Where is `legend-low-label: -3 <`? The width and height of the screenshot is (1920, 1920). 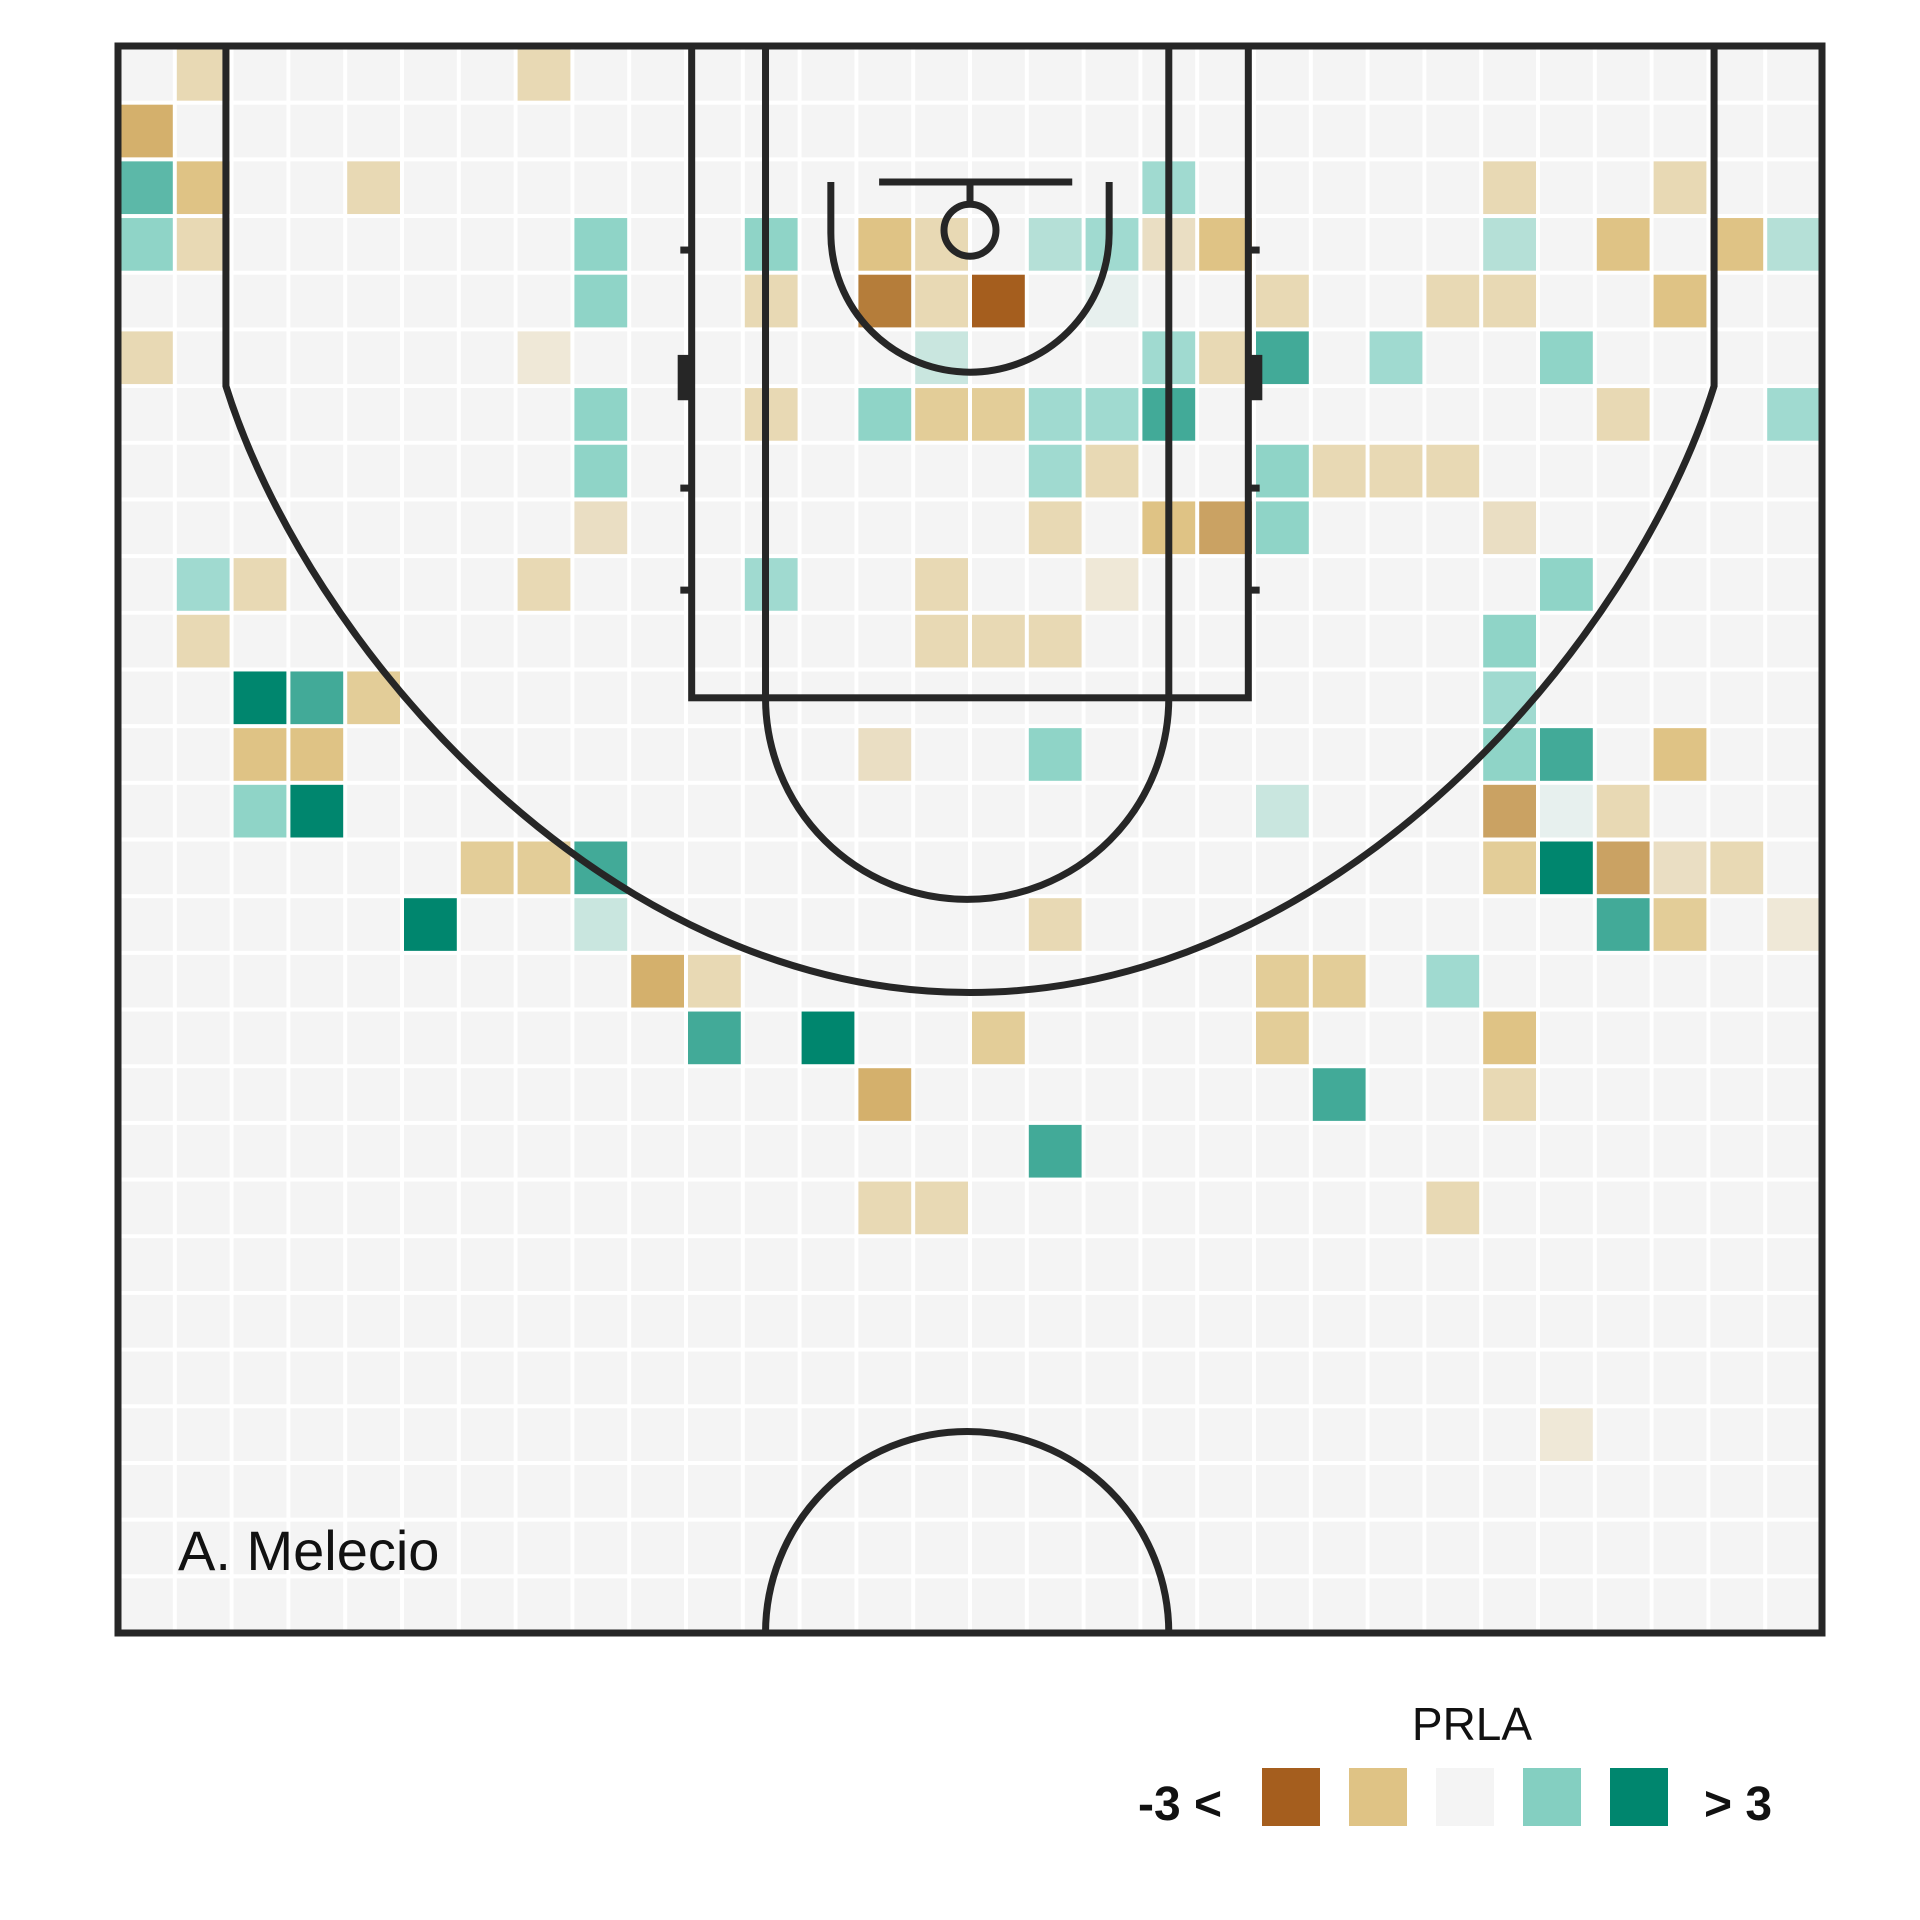
legend-low-label: -3 < is located at coordinates (1180, 1804).